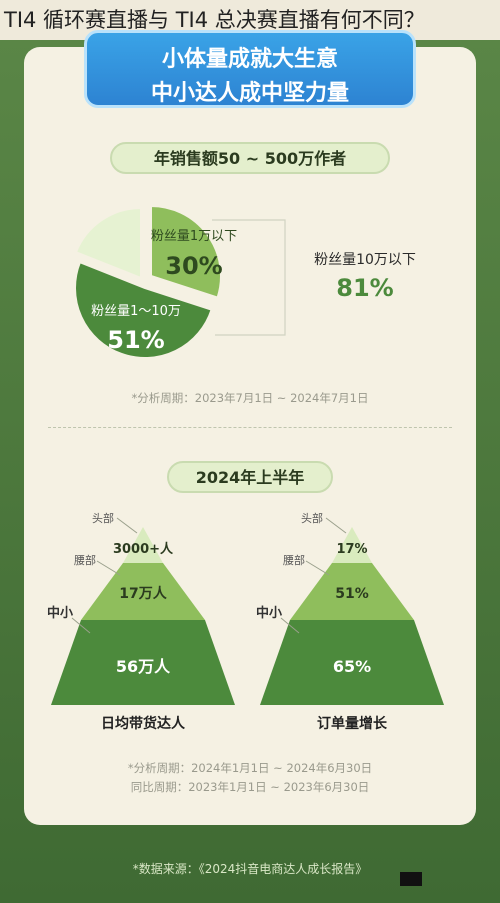 Image resolution: width=500 pixels, height=903 pixels. I want to click on pyramid-left: 3000+人 17万人 56万人 头部 腰部 中小 日均带货达人, so click(141, 621).